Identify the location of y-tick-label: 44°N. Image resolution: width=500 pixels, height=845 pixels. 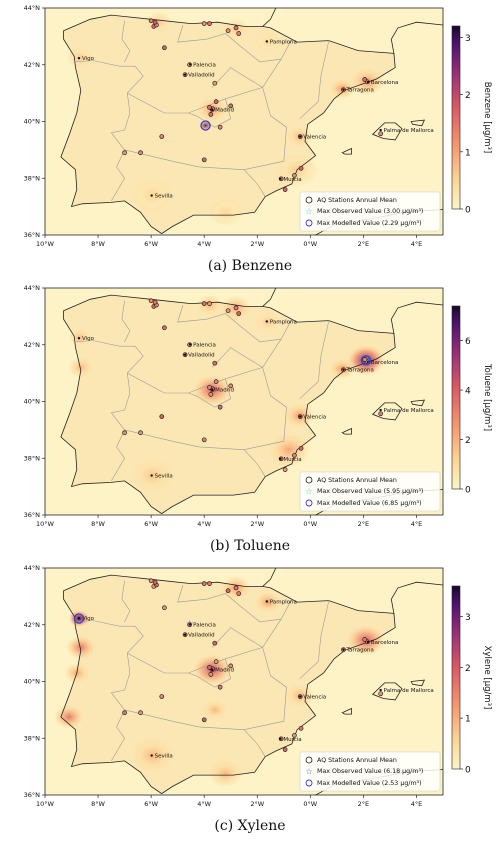
(32, 8).